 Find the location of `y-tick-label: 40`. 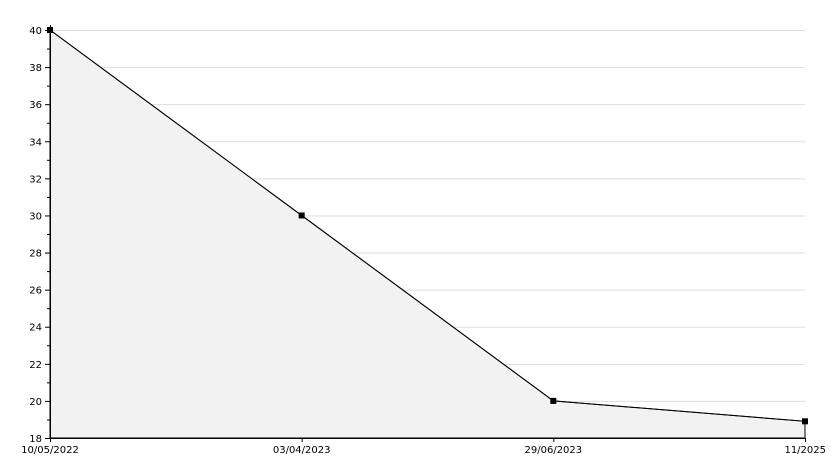

y-tick-label: 40 is located at coordinates (35, 31).